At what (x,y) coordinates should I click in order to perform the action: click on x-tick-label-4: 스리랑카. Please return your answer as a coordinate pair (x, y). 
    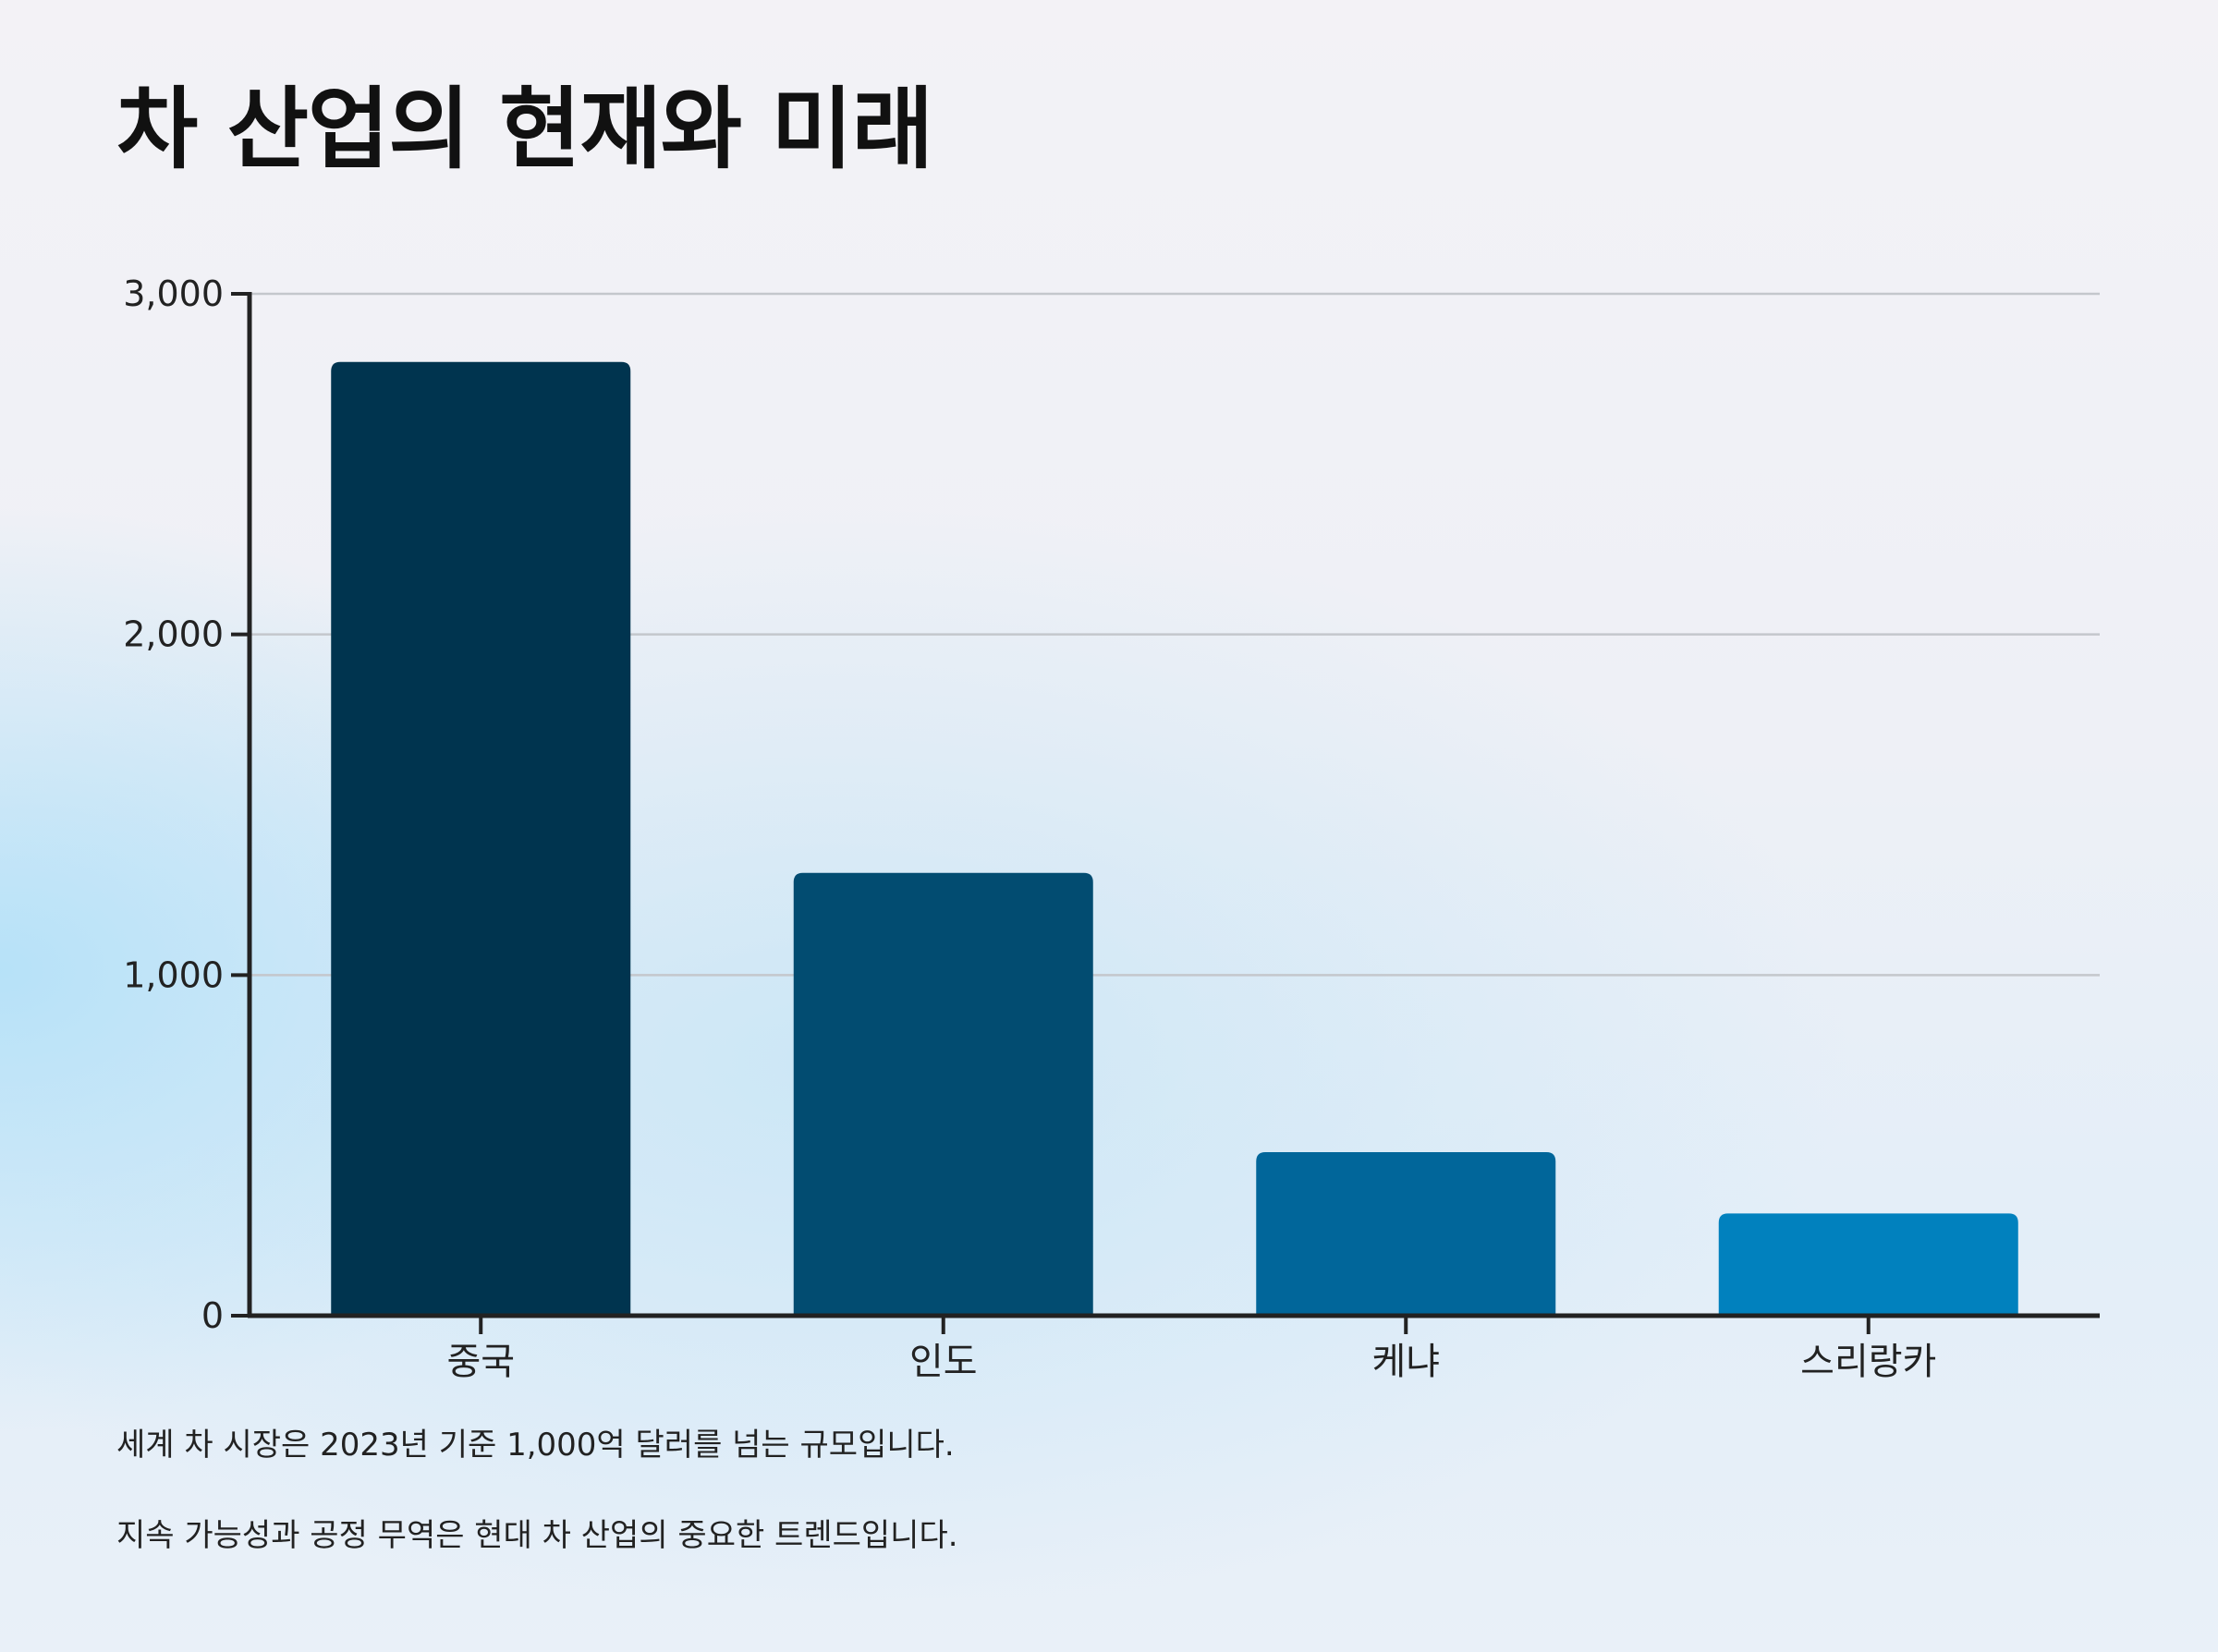
    Looking at the image, I should click on (1868, 1362).